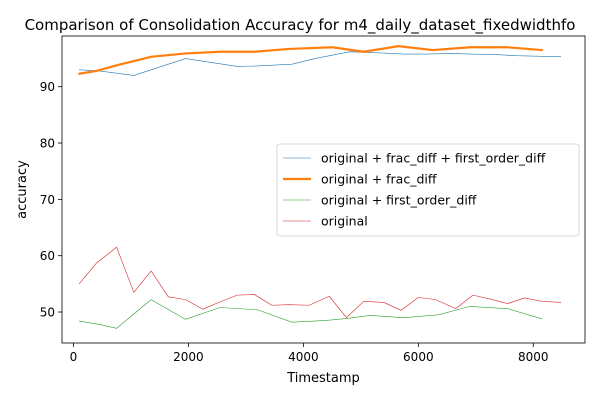 The image size is (600, 400). What do you see at coordinates (418, 357) in the screenshot?
I see `x-tick-label: 6000` at bounding box center [418, 357].